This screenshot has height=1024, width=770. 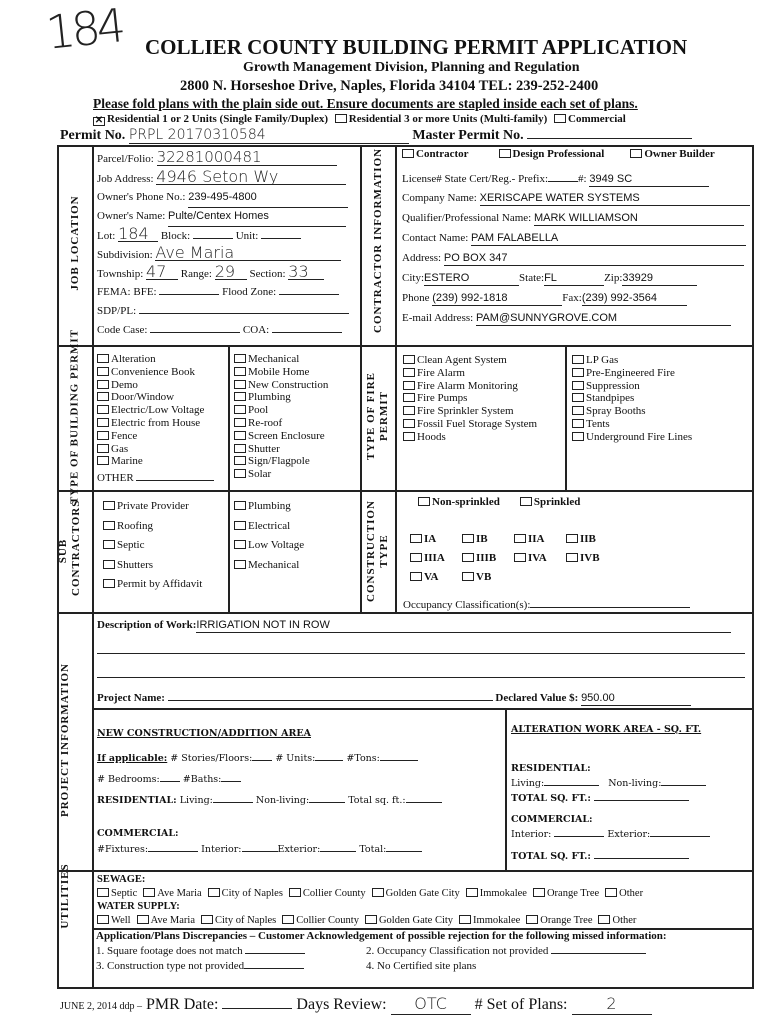 I want to click on checkbox-item-door-window: Door/Window, so click(x=150, y=397).